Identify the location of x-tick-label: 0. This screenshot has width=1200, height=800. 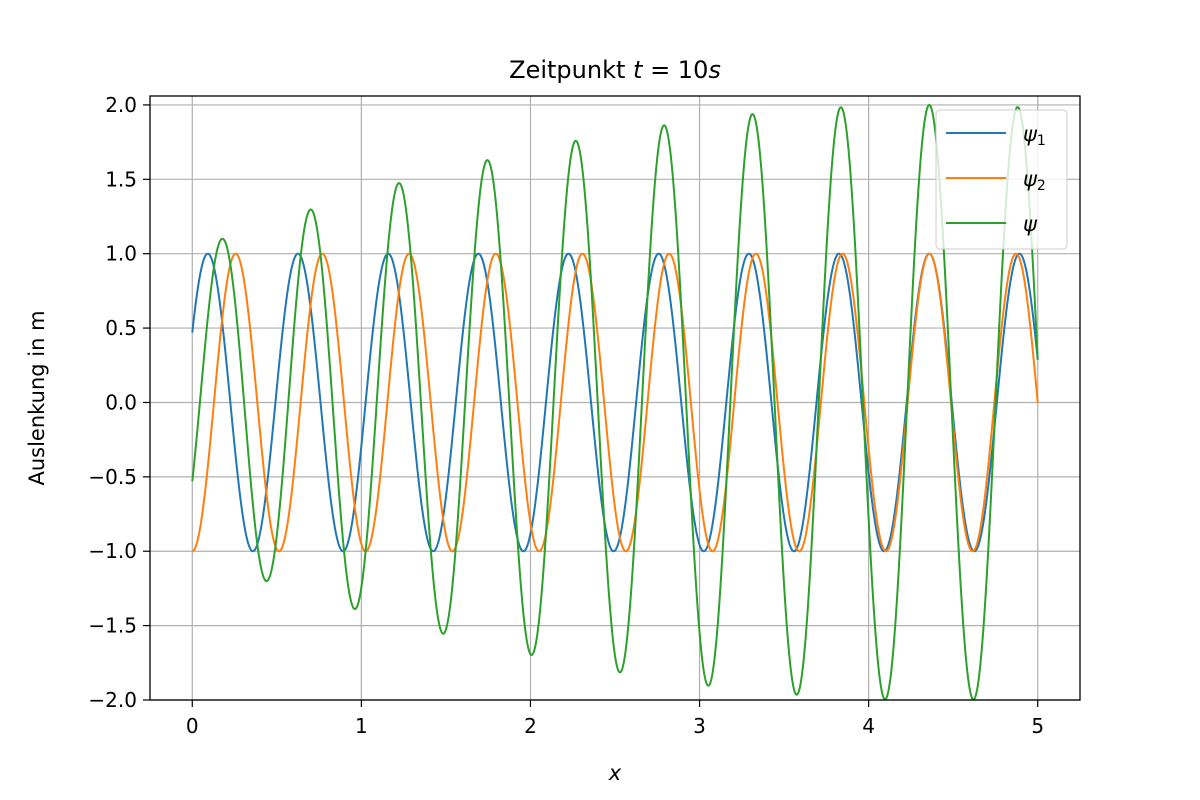
(192, 726).